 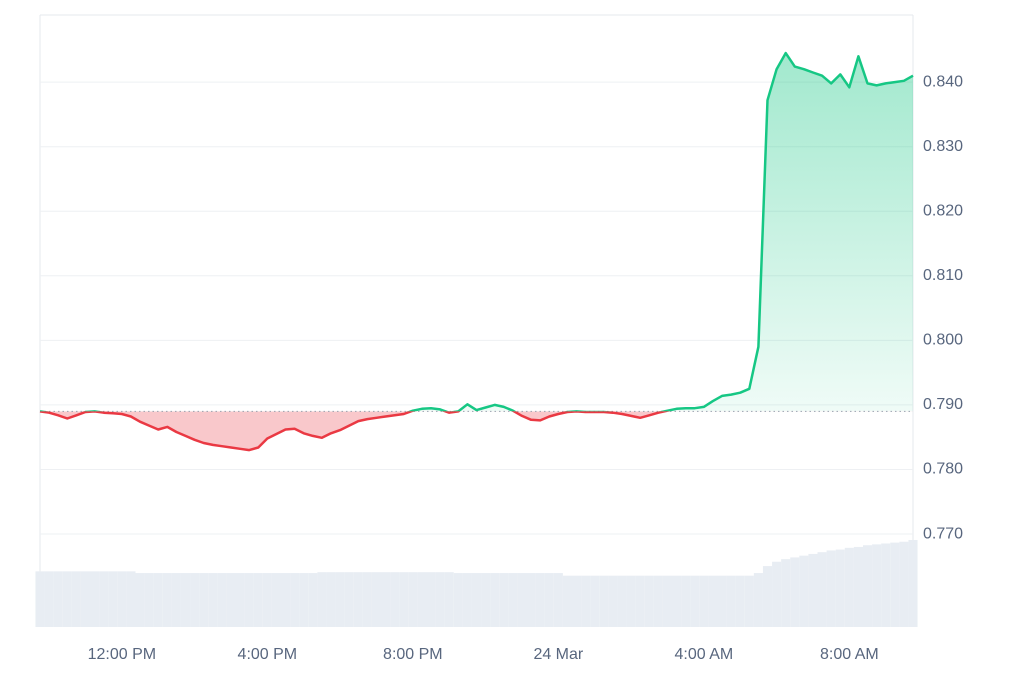 What do you see at coordinates (355, 431) in the screenshot?
I see `price-line-down` at bounding box center [355, 431].